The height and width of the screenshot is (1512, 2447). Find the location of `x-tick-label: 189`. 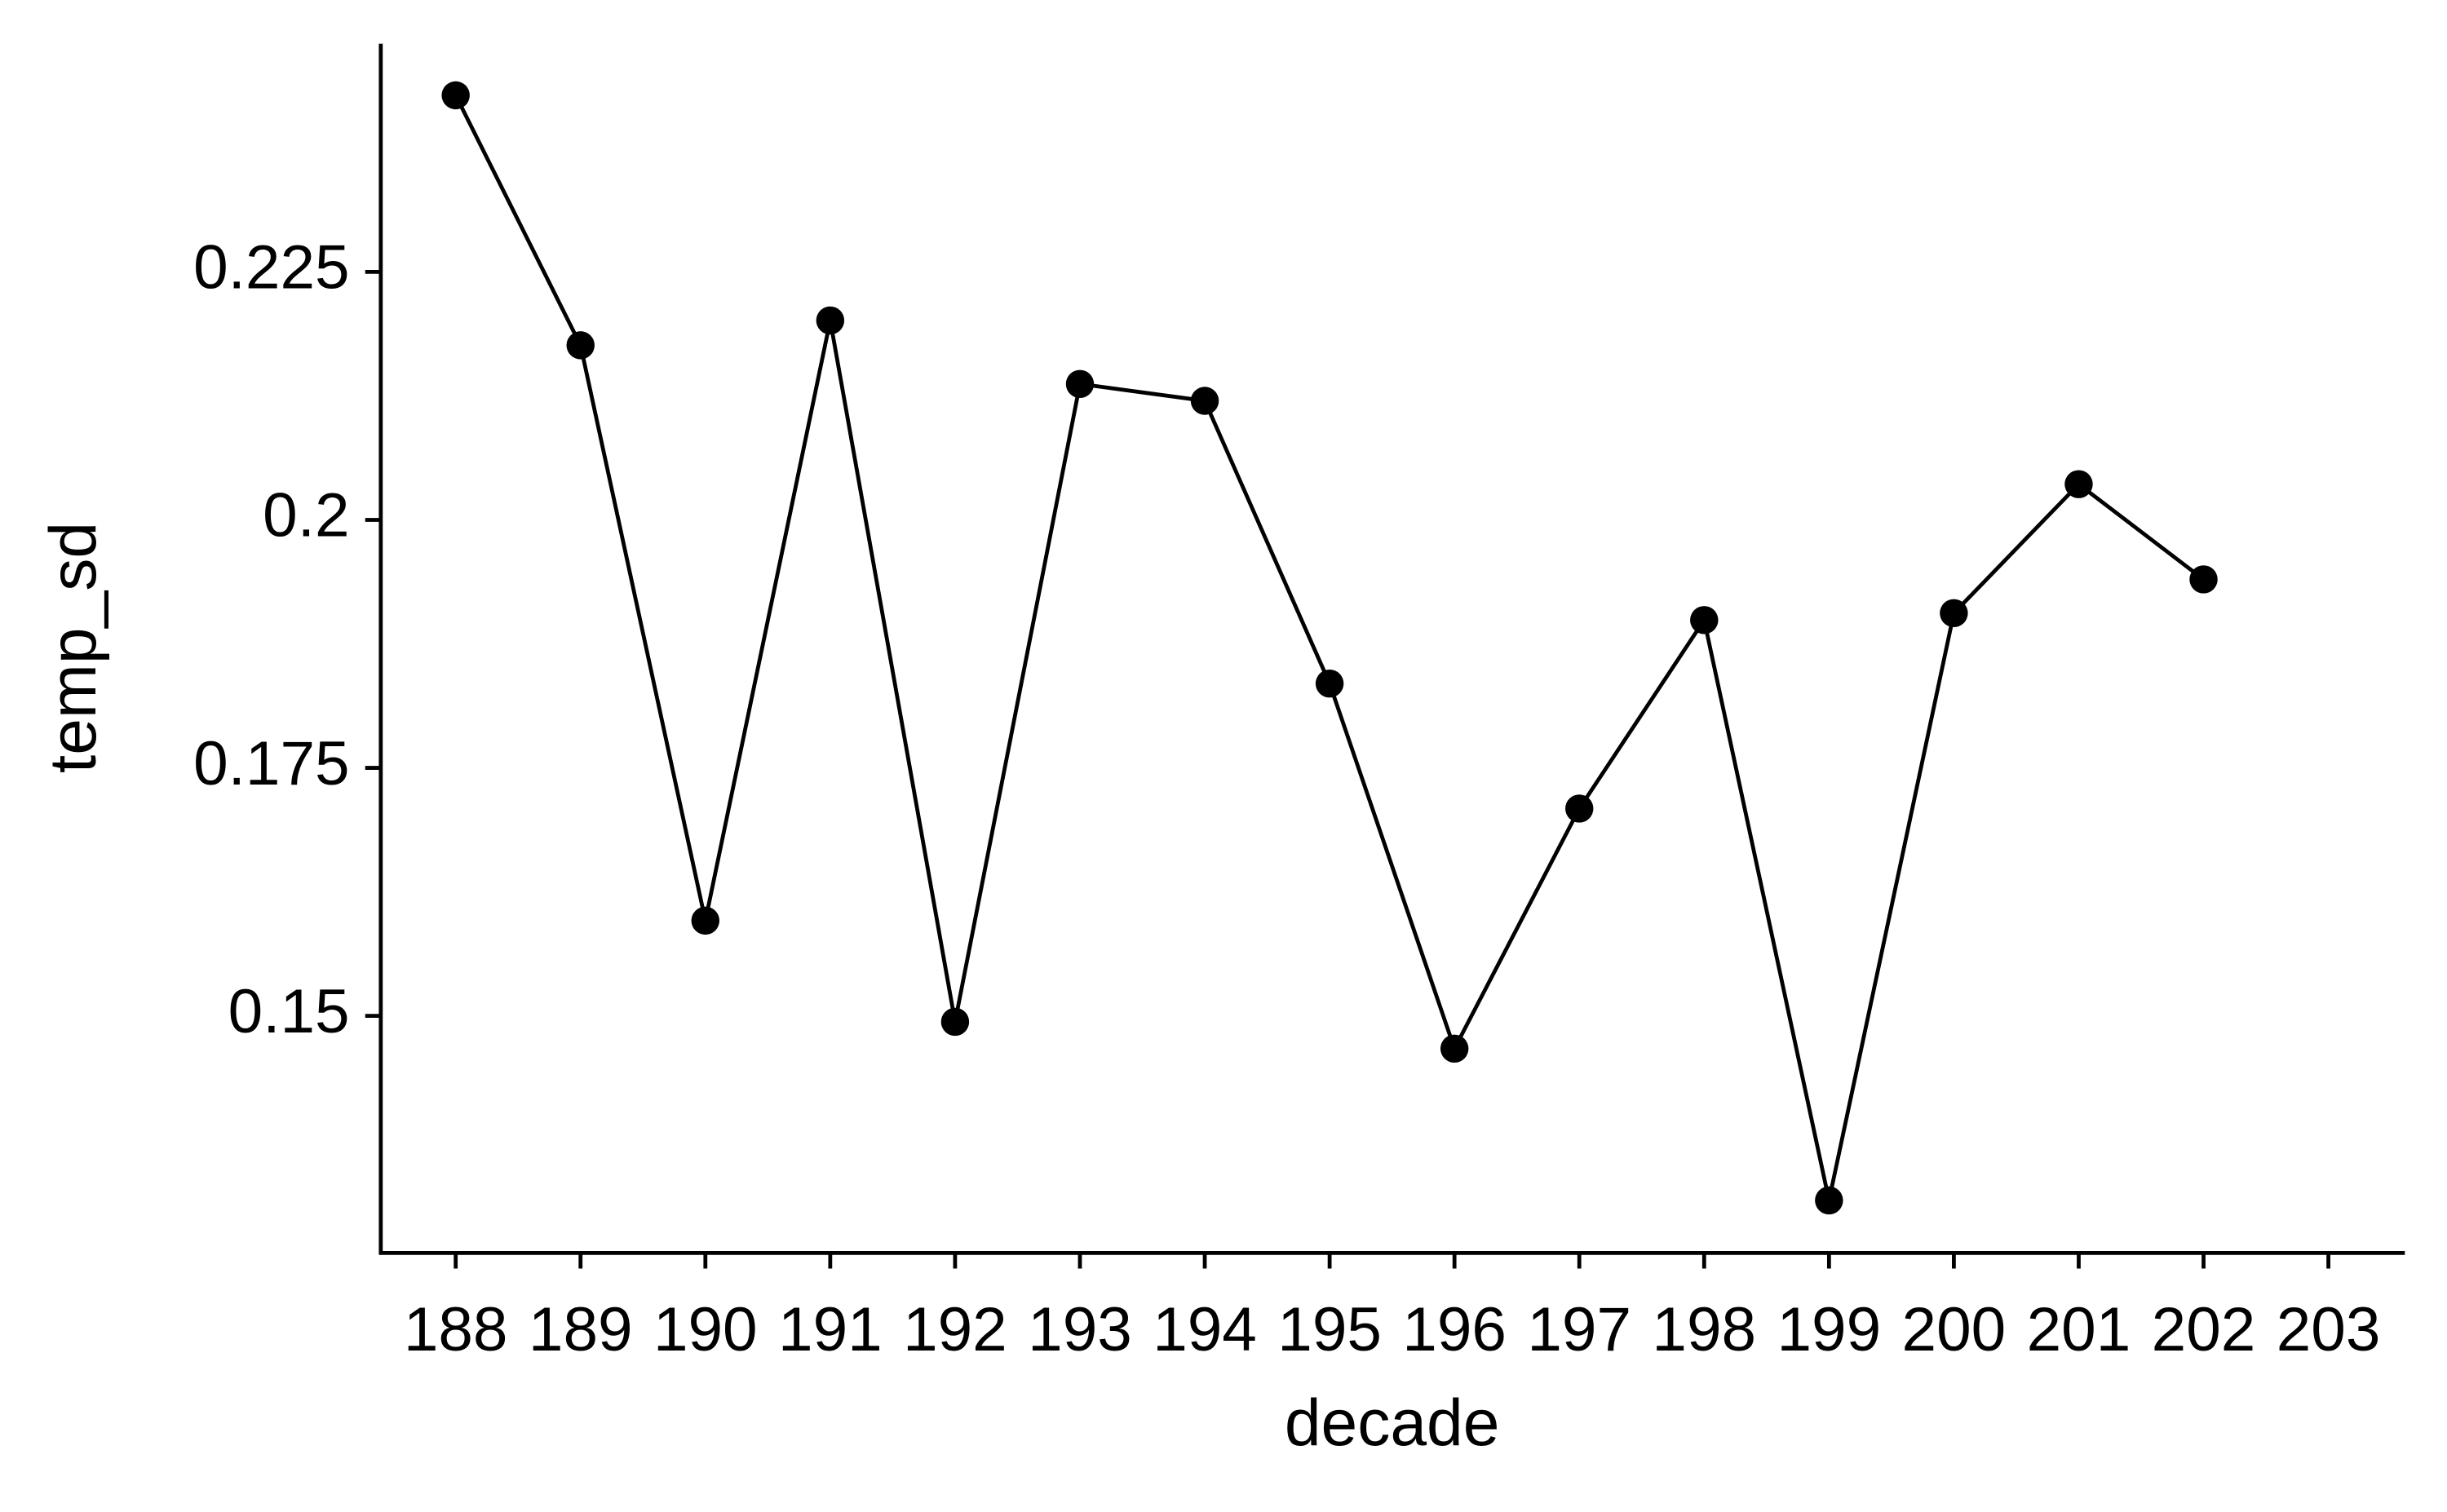

x-tick-label: 189 is located at coordinates (581, 1330).